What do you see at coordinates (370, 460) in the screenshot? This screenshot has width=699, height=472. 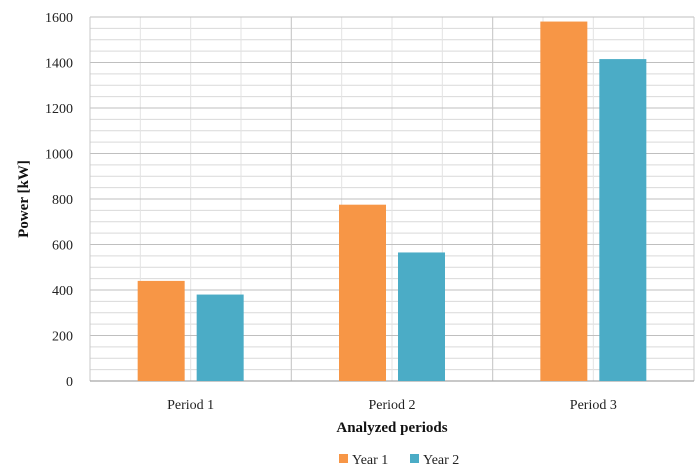 I see `legend-label: Year 1` at bounding box center [370, 460].